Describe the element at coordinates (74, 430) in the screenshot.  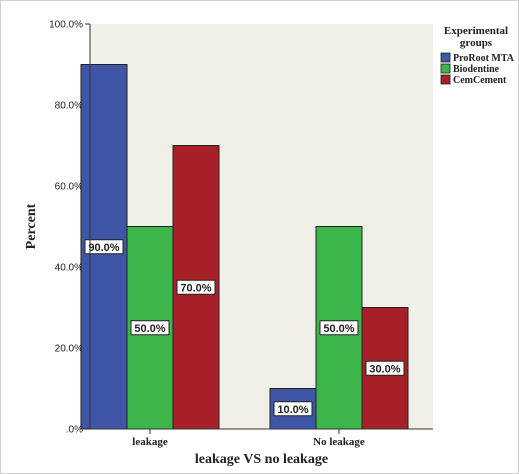
I see `y-tick-label: .0%` at that location.